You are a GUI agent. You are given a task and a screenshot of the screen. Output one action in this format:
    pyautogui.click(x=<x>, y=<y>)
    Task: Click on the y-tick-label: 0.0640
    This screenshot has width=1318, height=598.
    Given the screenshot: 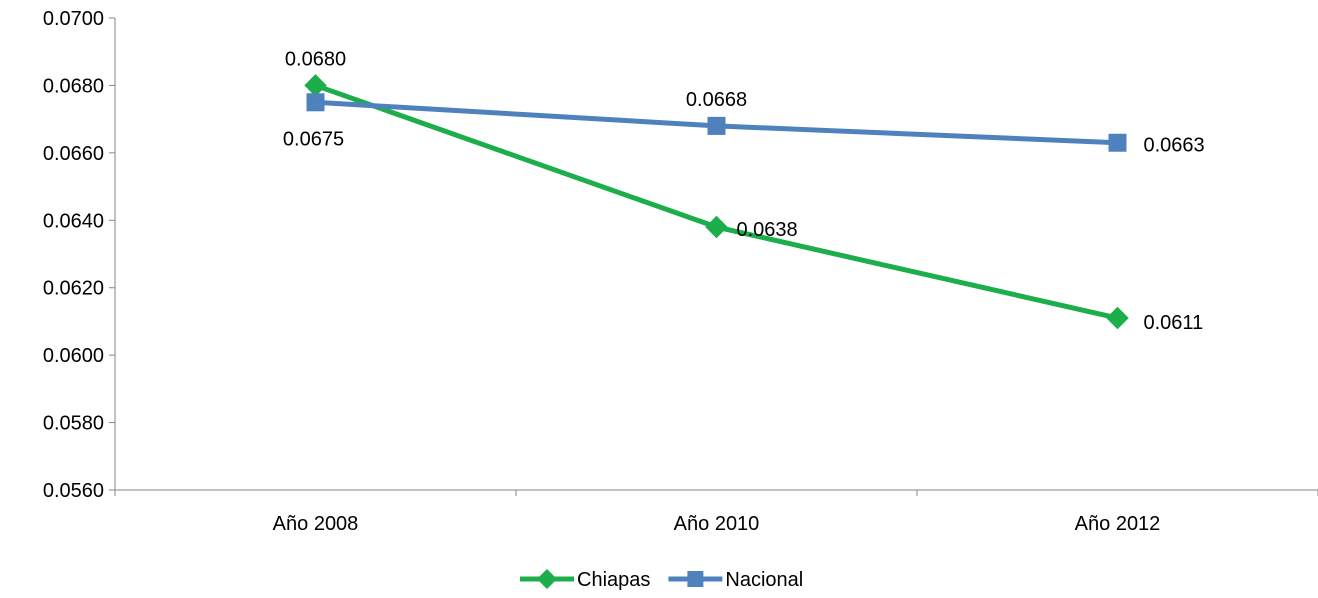 What is the action you would take?
    pyautogui.click(x=73, y=221)
    